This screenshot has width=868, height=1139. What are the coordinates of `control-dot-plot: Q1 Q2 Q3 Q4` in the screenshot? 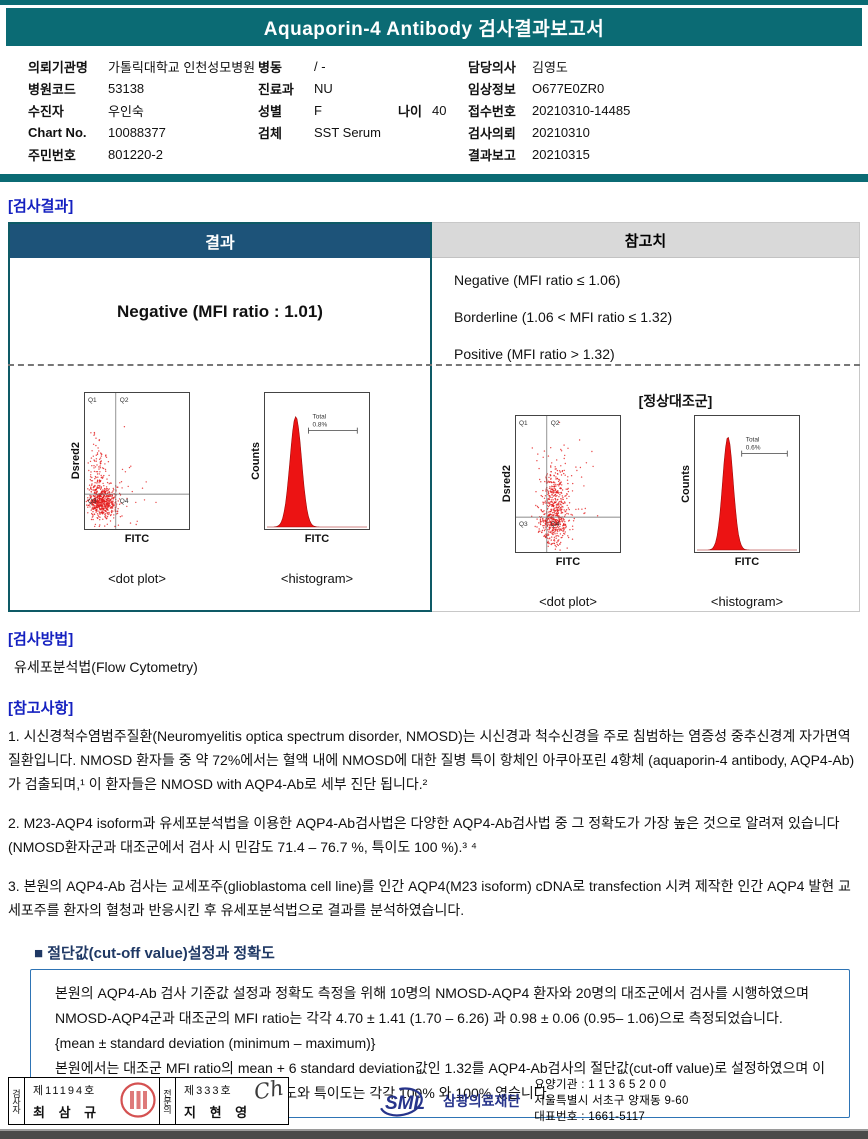 It's located at (568, 484).